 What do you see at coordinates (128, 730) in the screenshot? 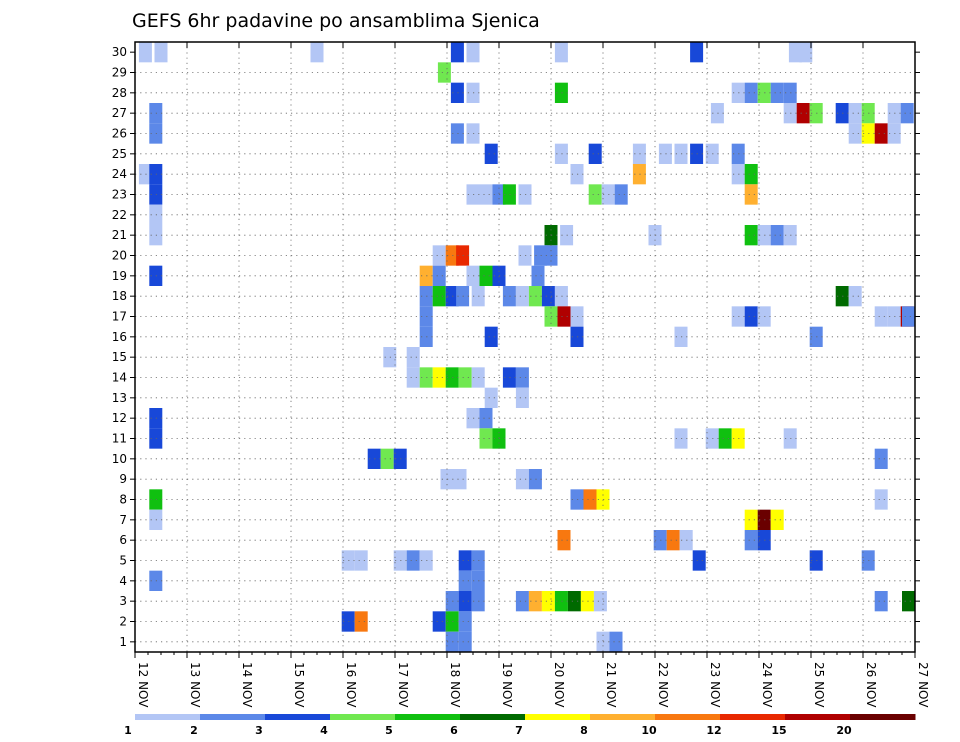
I see `legend-label: 1` at bounding box center [128, 730].